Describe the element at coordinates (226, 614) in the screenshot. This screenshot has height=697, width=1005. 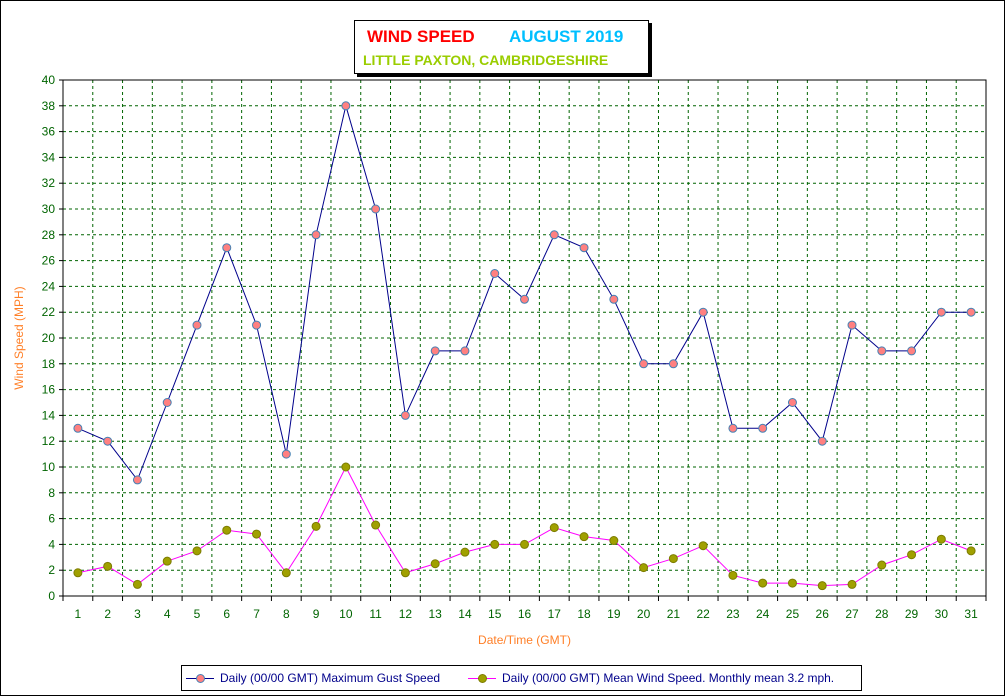
I see `x-tick-label: 6` at that location.